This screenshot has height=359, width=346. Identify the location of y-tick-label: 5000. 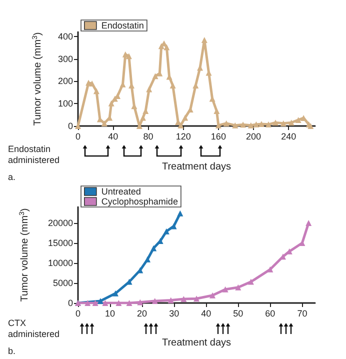
(62, 283).